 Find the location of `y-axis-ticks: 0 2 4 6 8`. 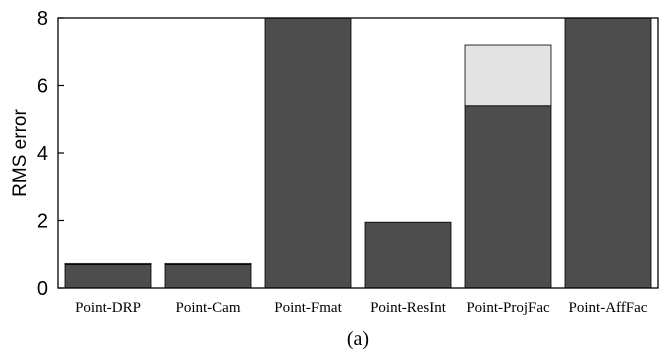

y-axis-ticks: 0 2 4 6 8 is located at coordinates (50, 154).